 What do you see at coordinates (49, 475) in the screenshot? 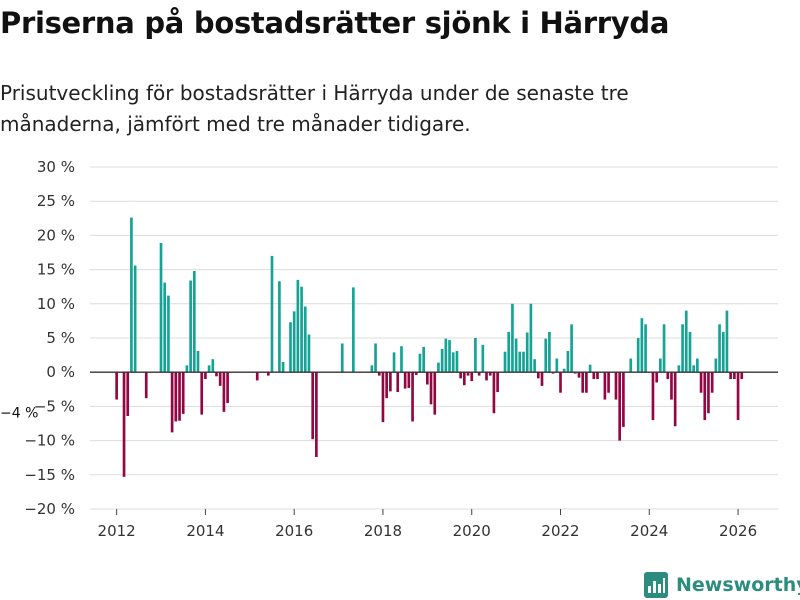
I see `y-tick-label: −15 %` at bounding box center [49, 475].